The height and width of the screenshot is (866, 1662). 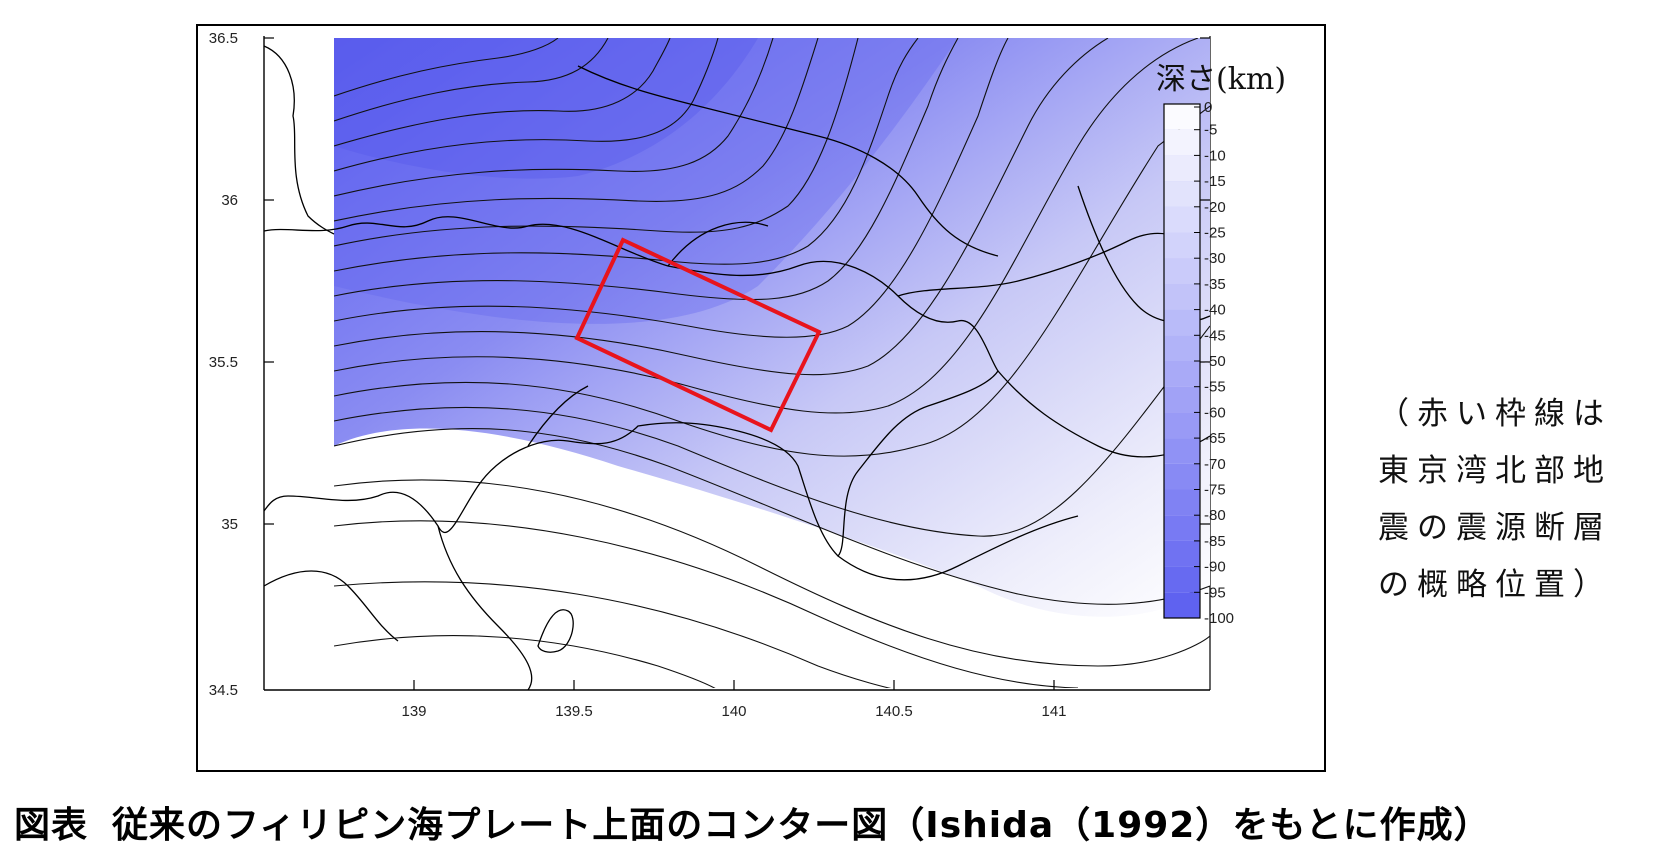 What do you see at coordinates (1215, 515) in the screenshot?
I see `legend-level-label: -80` at bounding box center [1215, 515].